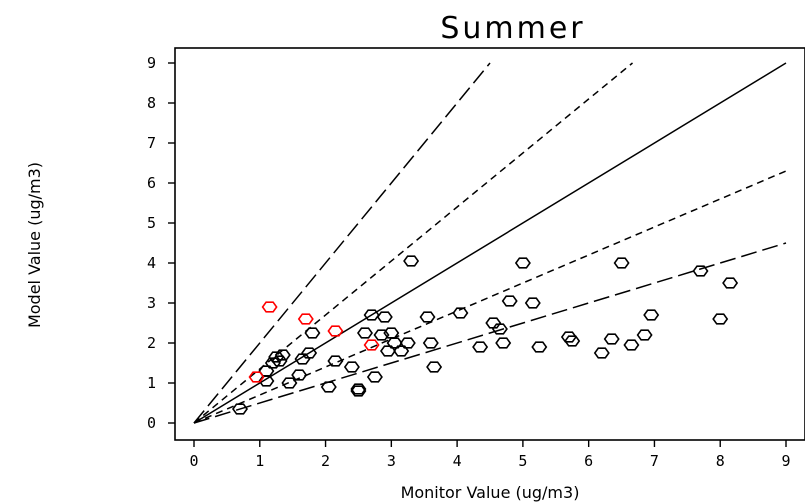 The image size is (805, 504). Describe the element at coordinates (151, 383) in the screenshot. I see `y-tick-label-1: 1` at that location.